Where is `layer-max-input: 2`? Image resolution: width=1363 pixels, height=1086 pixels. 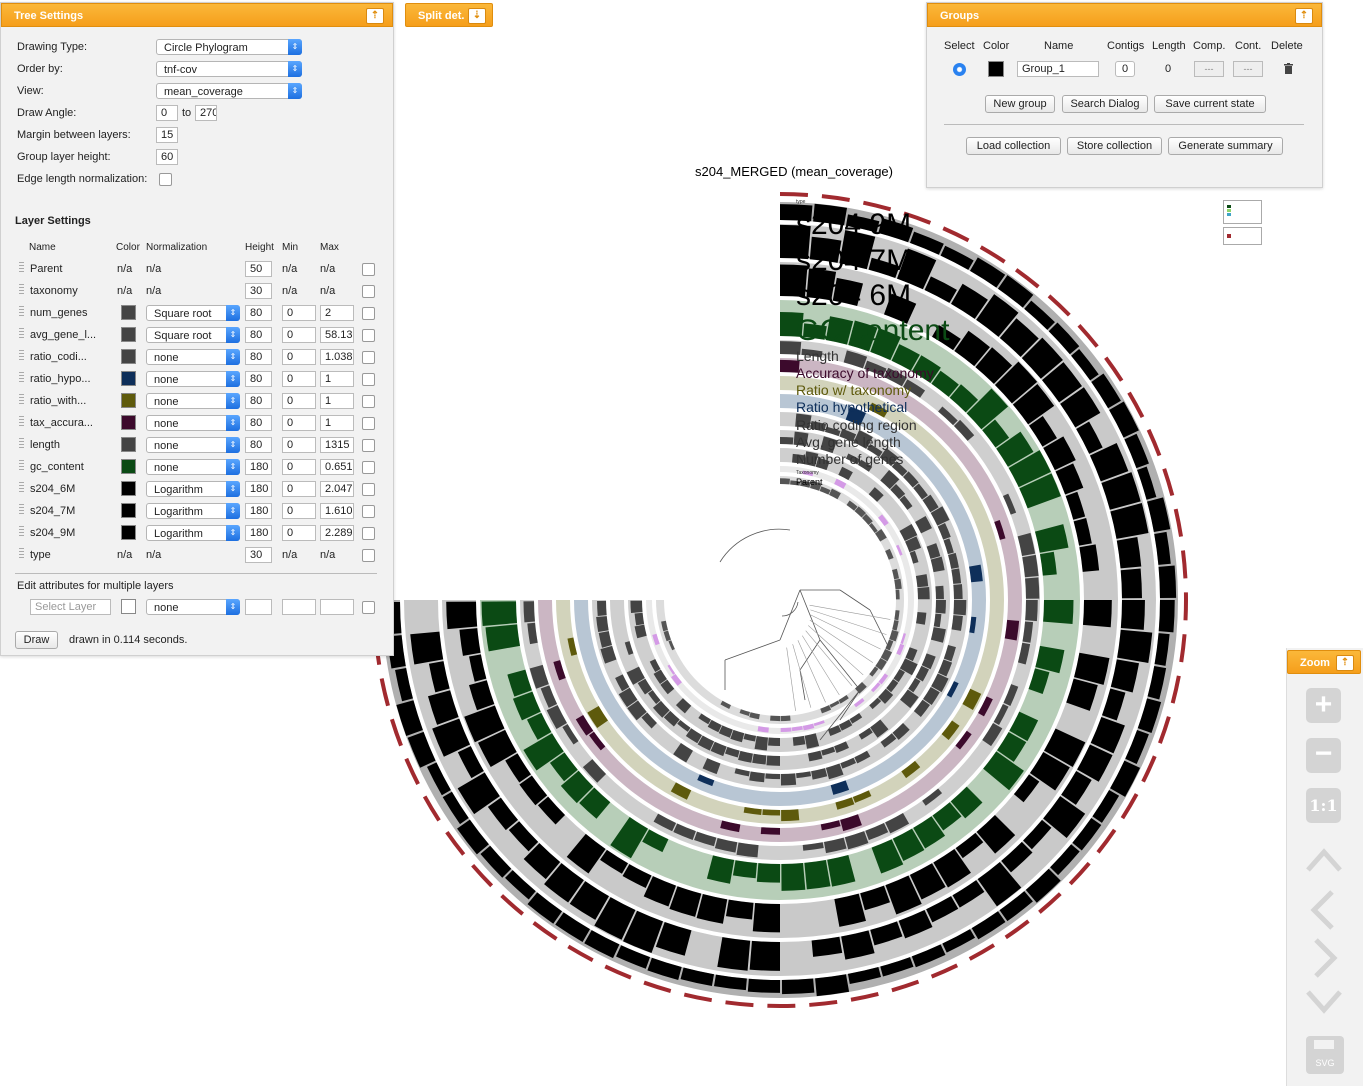
layer-max-input: 2 is located at coordinates (337, 313).